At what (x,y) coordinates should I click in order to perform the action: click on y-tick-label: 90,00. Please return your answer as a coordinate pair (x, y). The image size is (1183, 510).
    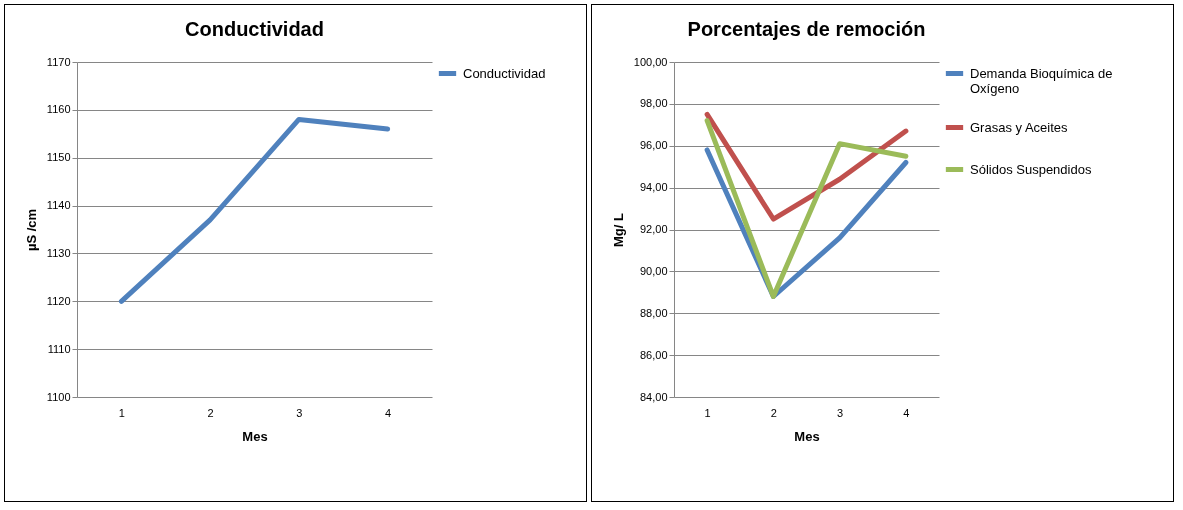
    Looking at the image, I should click on (653, 270).